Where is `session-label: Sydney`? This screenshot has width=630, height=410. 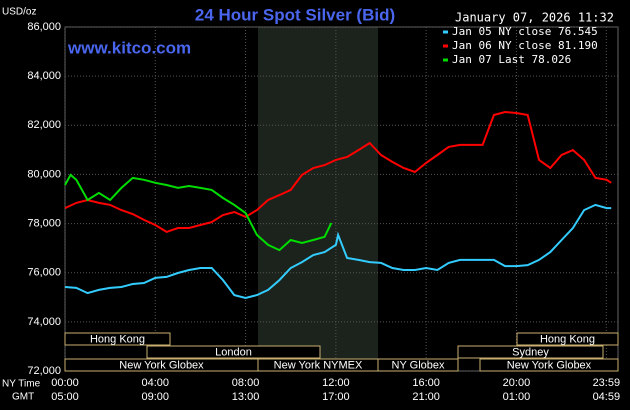
session-label: Sydney is located at coordinates (530, 352).